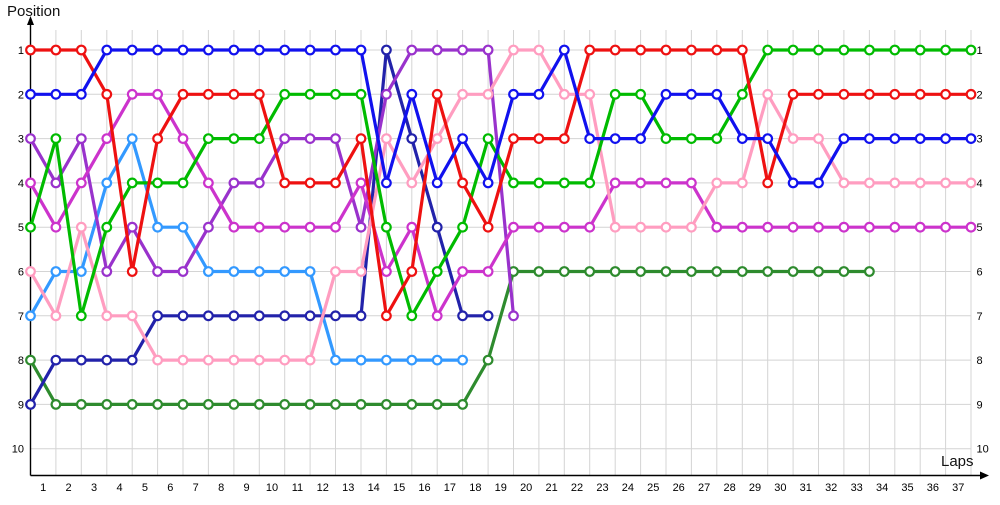  I want to click on y-tick-left: 5, so click(21, 228).